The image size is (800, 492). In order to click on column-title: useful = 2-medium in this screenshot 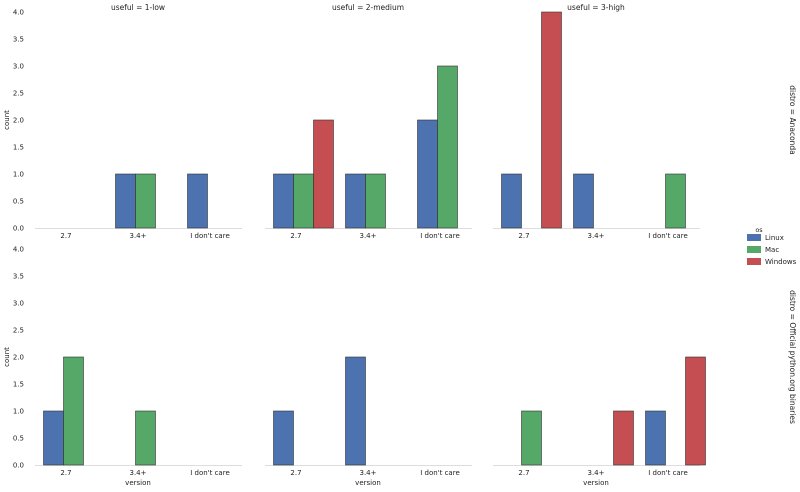, I will do `click(368, 7)`.